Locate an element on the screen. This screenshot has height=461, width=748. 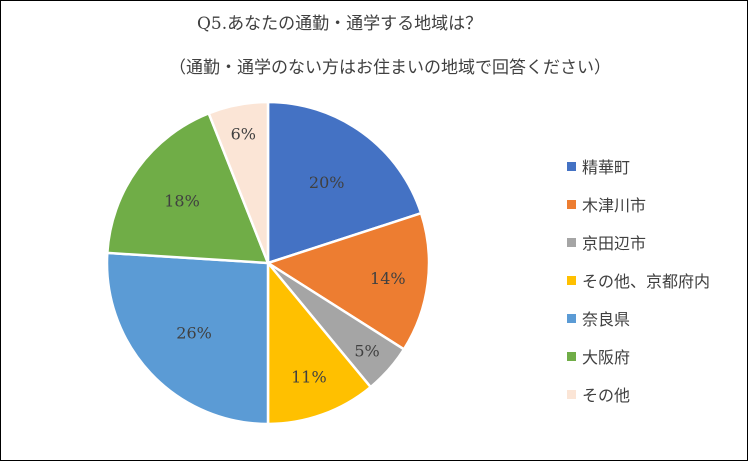
chart-subtitle: （通勤・通学のない方はお住まいの地域で回答ください） is located at coordinates (390, 68).